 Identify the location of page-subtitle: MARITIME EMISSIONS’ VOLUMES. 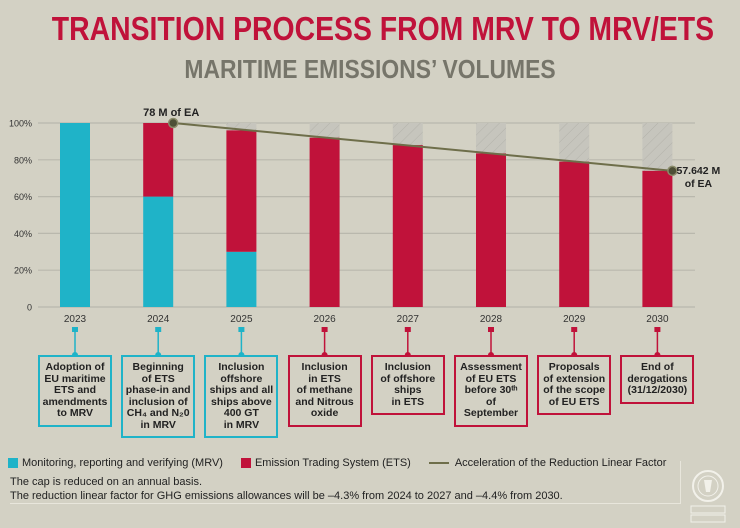
(370, 69).